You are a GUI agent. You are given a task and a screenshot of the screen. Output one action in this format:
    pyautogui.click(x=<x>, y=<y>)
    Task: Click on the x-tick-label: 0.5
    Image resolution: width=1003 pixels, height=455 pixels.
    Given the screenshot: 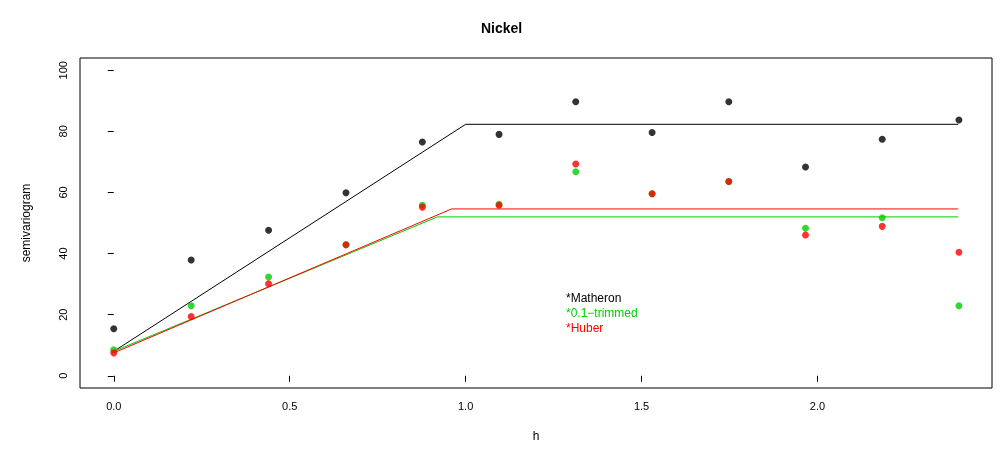 What is the action you would take?
    pyautogui.click(x=290, y=405)
    